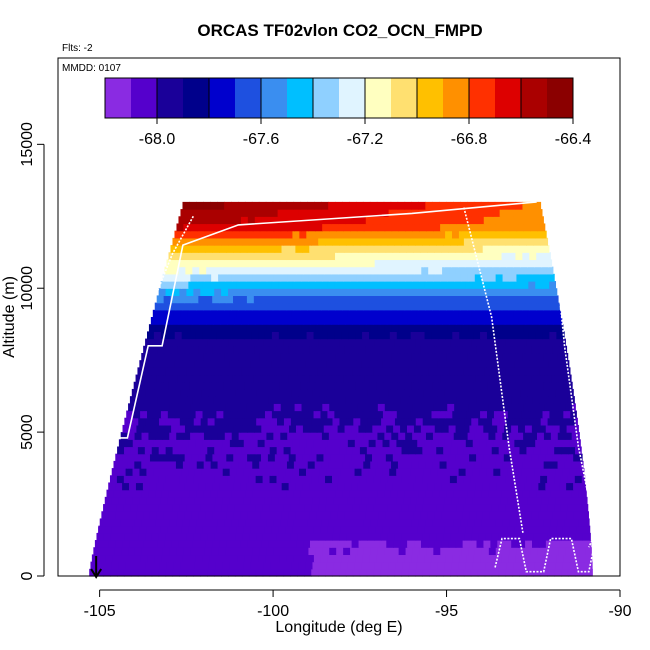  I want to click on flight-track-ascending-profile, so click(142, 373).